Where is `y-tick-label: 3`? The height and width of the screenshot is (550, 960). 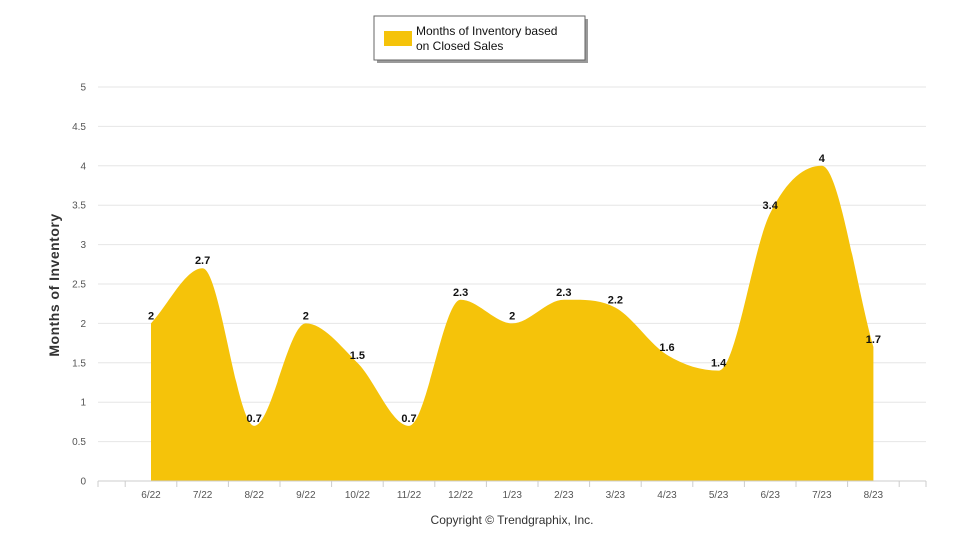
y-tick-label: 3 is located at coordinates (83, 245).